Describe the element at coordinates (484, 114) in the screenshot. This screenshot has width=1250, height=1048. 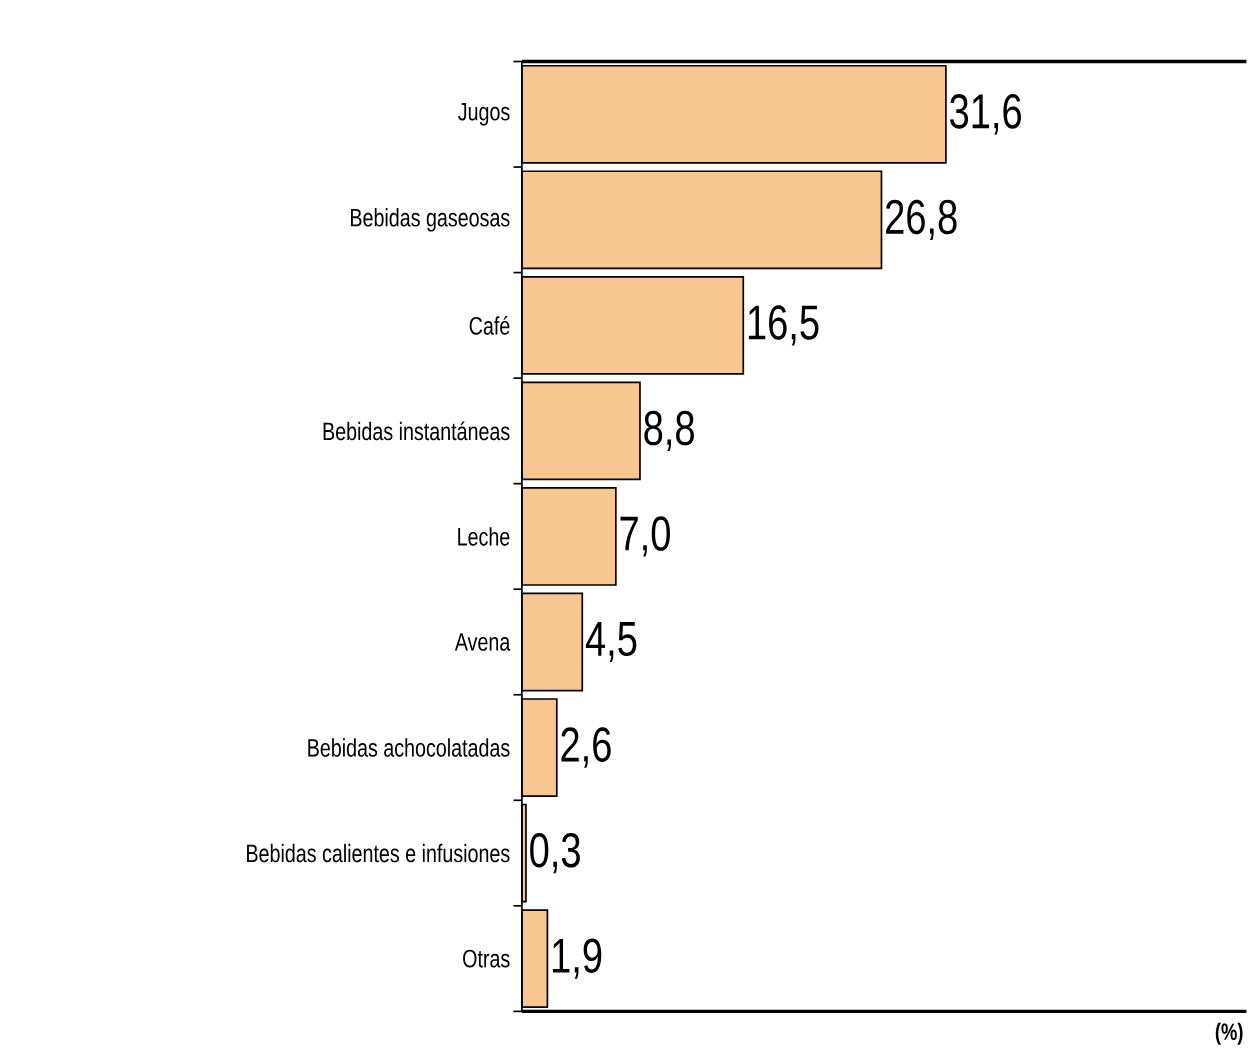
I see `y-tick-label: Jugos` at that location.